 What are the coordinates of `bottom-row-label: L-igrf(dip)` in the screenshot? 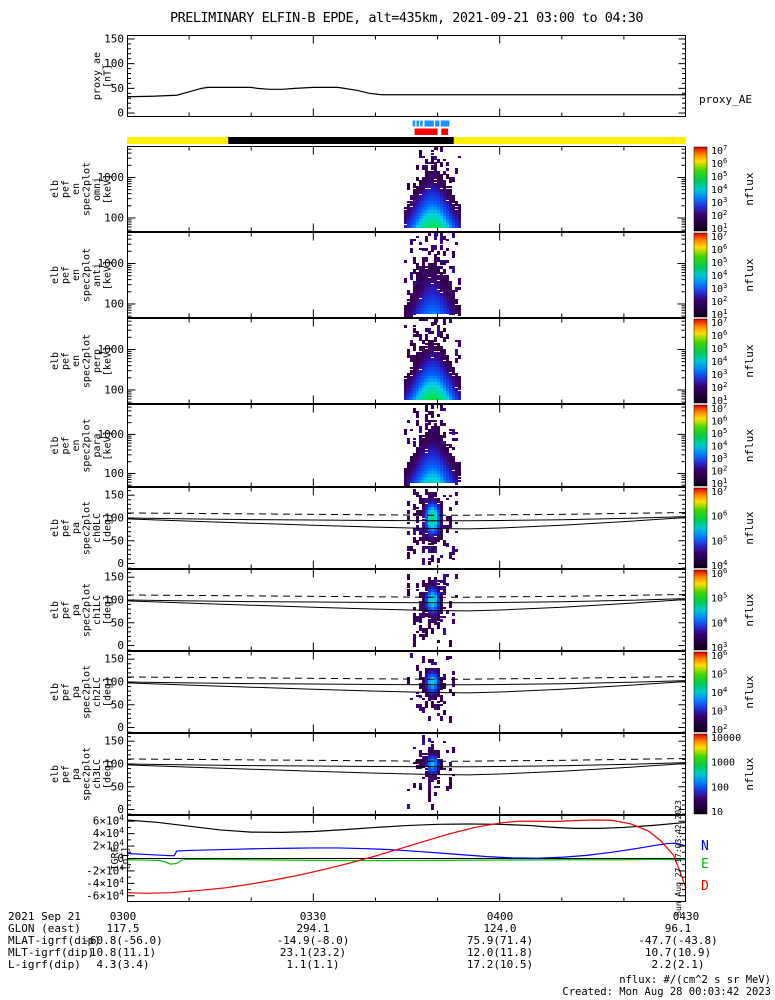 It's located at (44, 964).